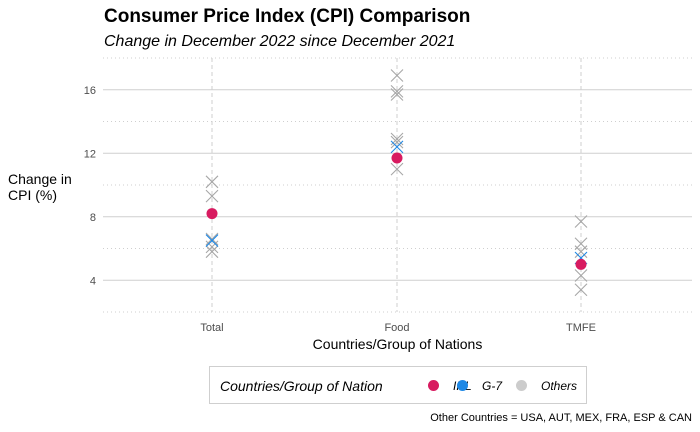  Describe the element at coordinates (90, 154) in the screenshot. I see `y-tick-label: 12` at that location.